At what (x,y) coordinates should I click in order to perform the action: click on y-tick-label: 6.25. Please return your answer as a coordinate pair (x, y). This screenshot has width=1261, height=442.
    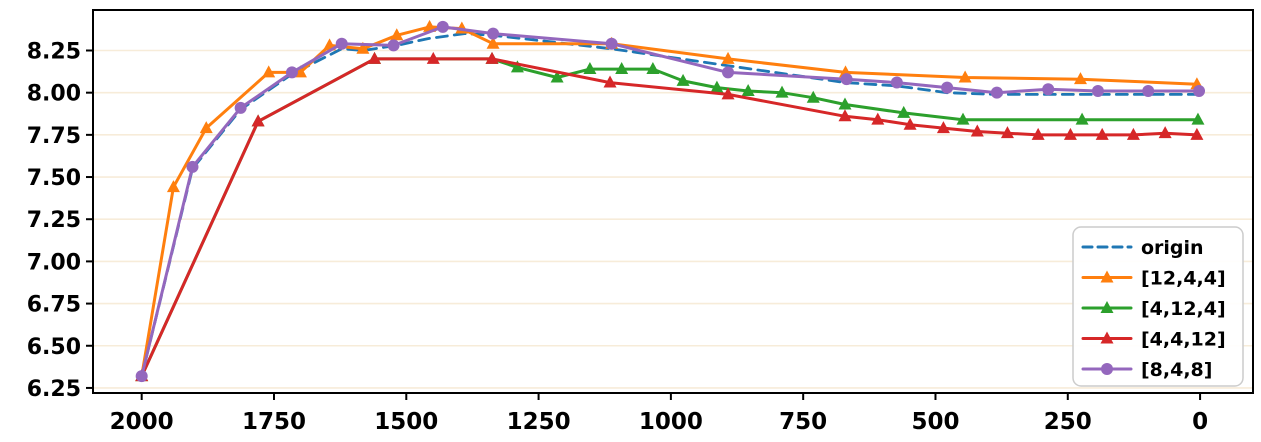
    Looking at the image, I should click on (54, 389).